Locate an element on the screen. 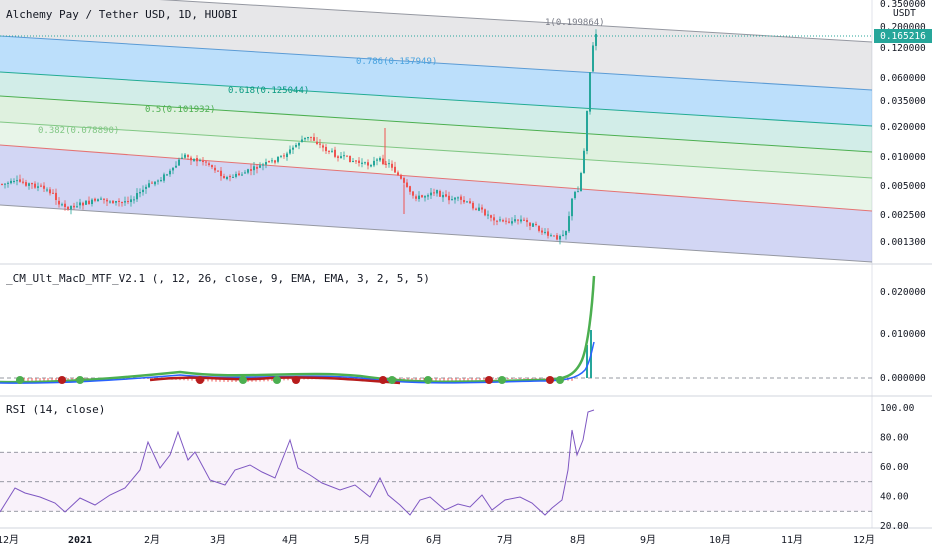  rsi-title: RSI (14, close) is located at coordinates (56, 409).